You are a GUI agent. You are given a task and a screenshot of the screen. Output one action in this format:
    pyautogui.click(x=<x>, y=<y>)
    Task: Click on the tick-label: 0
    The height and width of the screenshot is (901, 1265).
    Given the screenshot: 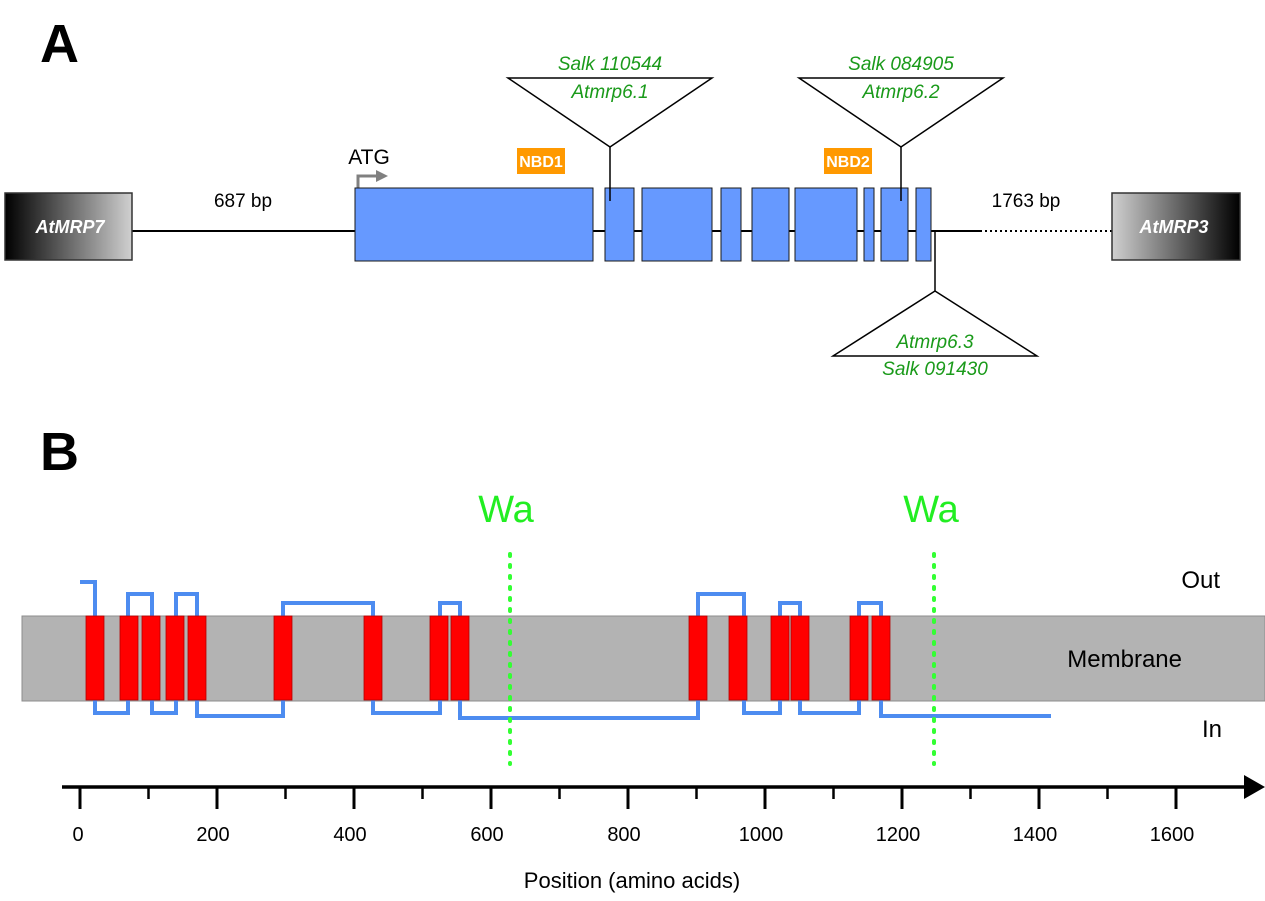 What is the action you would take?
    pyautogui.click(x=77, y=835)
    